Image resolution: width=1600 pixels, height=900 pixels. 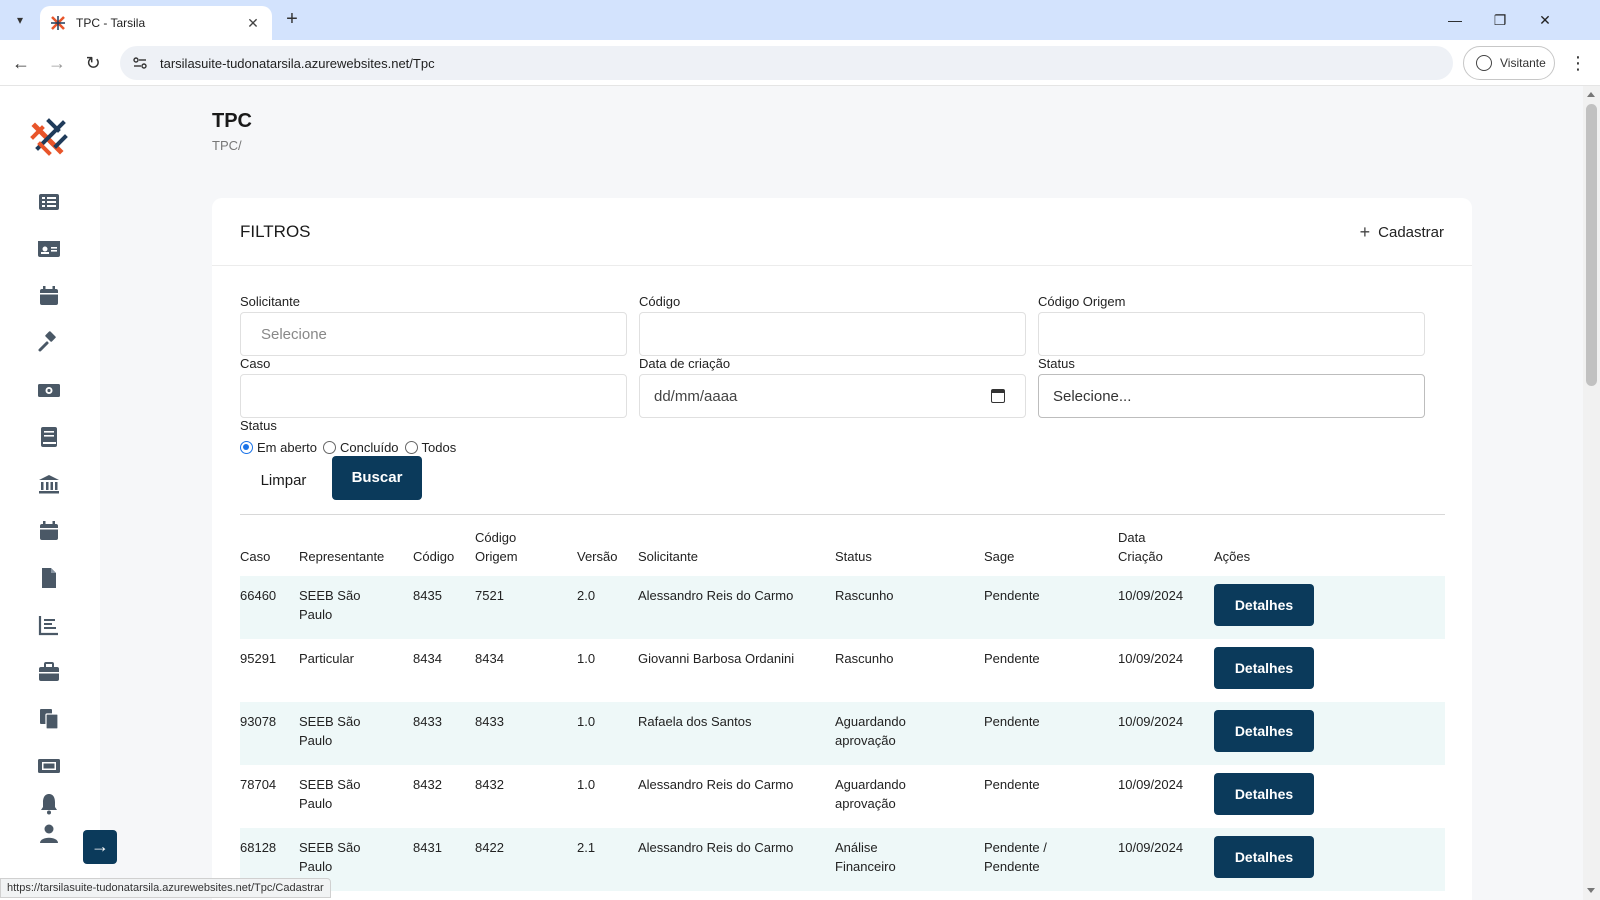 What do you see at coordinates (227, 145) in the screenshot?
I see `breadcrumb: TPC/` at bounding box center [227, 145].